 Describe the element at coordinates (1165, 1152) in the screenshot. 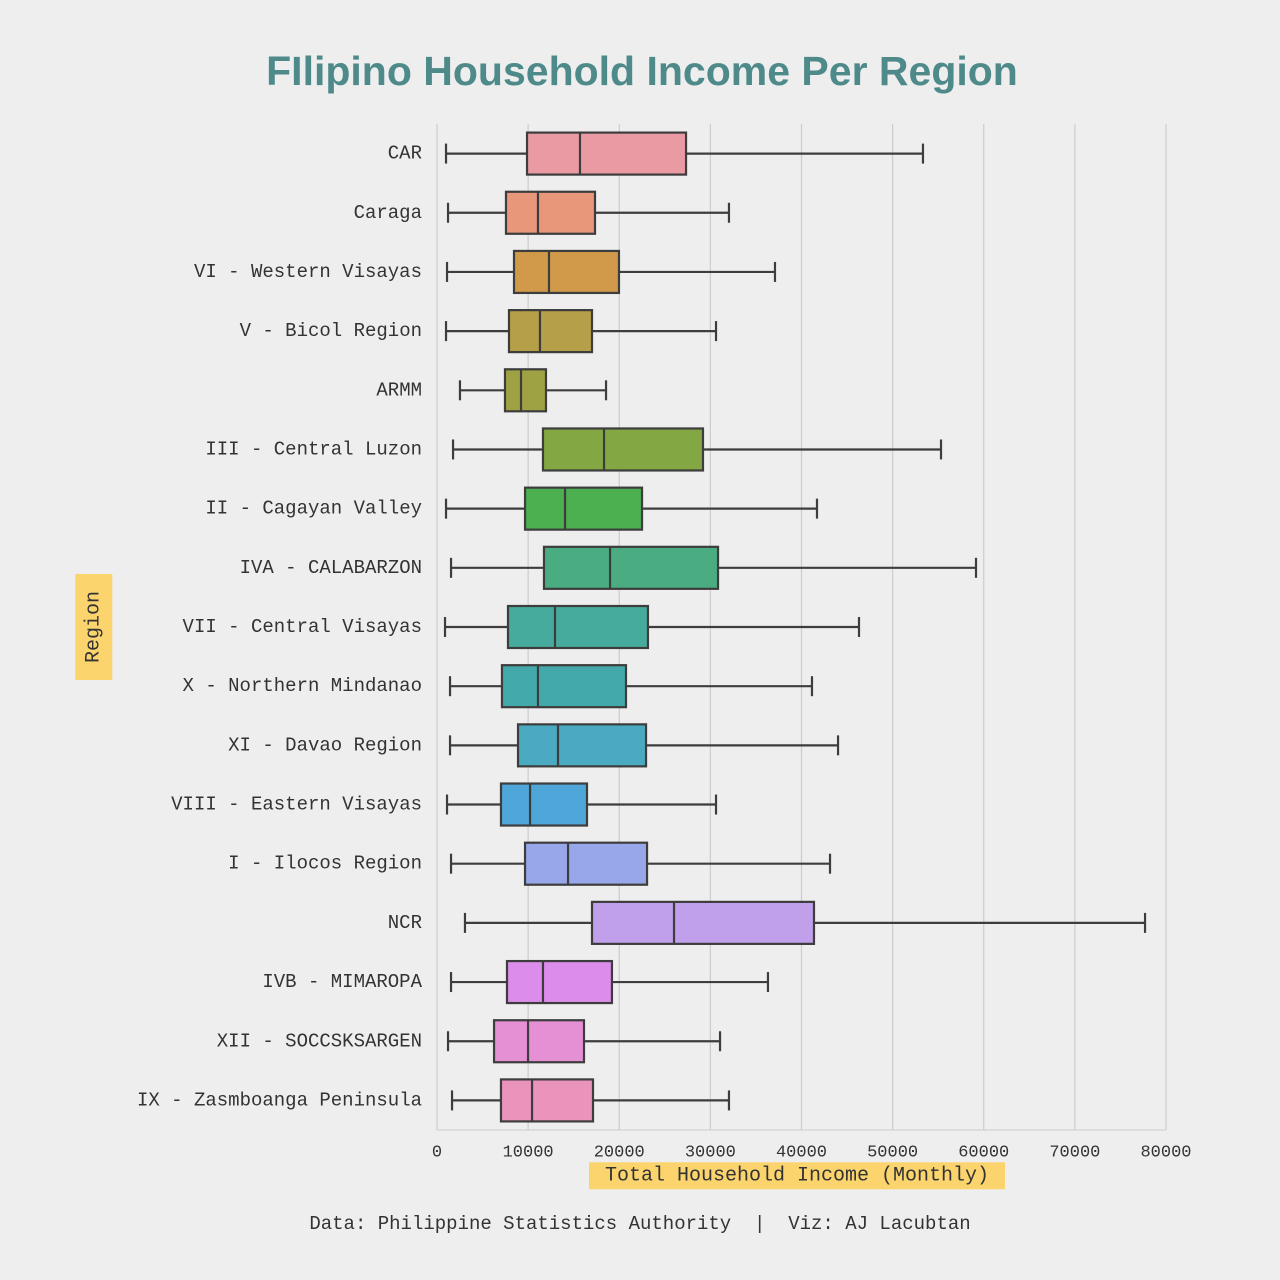

I see `x-tick-label: 80000` at that location.